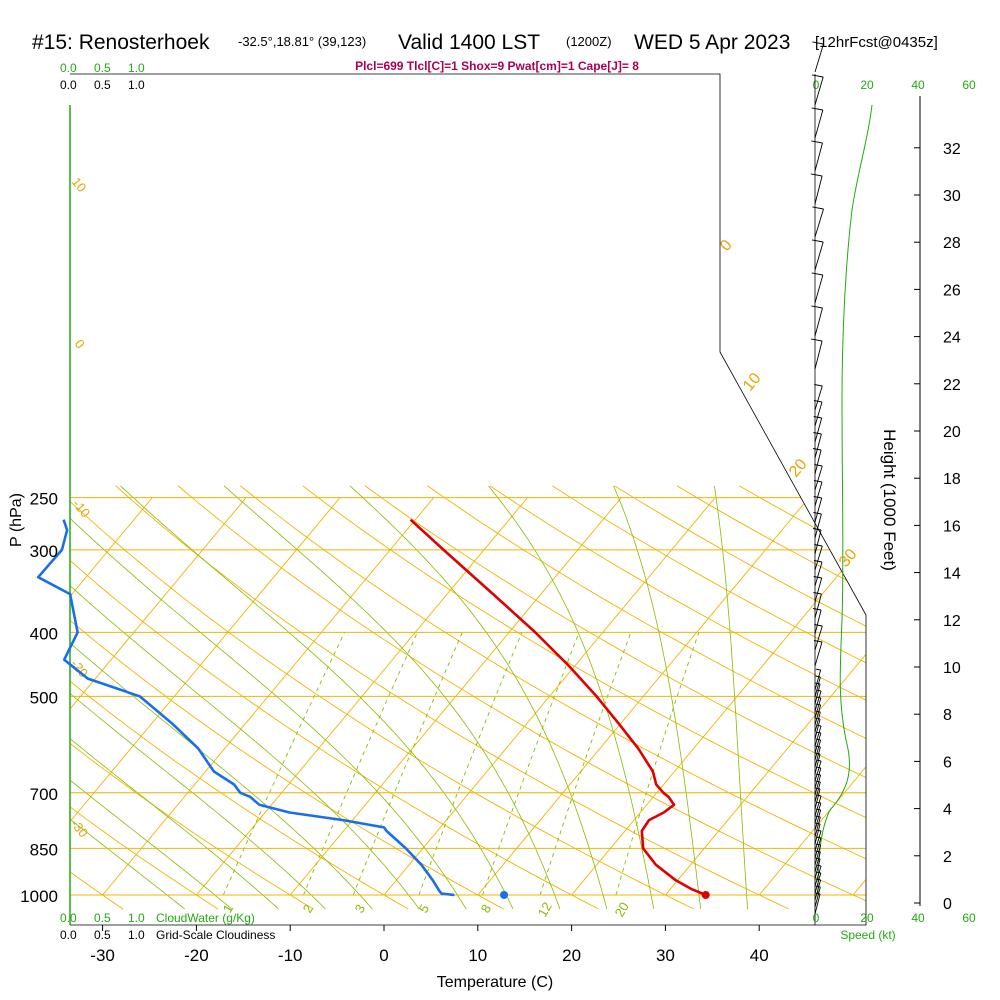 The width and height of the screenshot is (1000, 1000). Describe the element at coordinates (102, 68) in the screenshot. I see `top-cloudwater-tick: 0.5` at that location.